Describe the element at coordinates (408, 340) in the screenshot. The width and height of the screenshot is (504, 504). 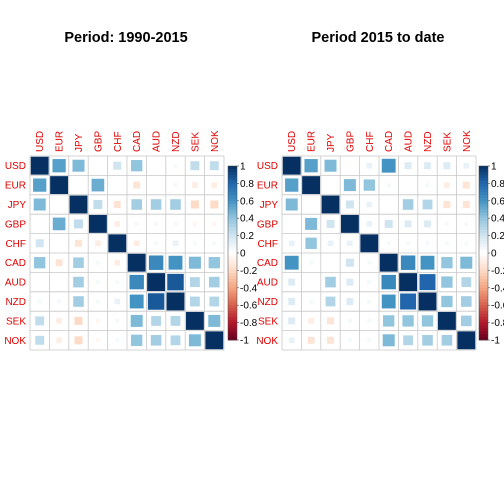
I see `cell-nok-aud` at that location.